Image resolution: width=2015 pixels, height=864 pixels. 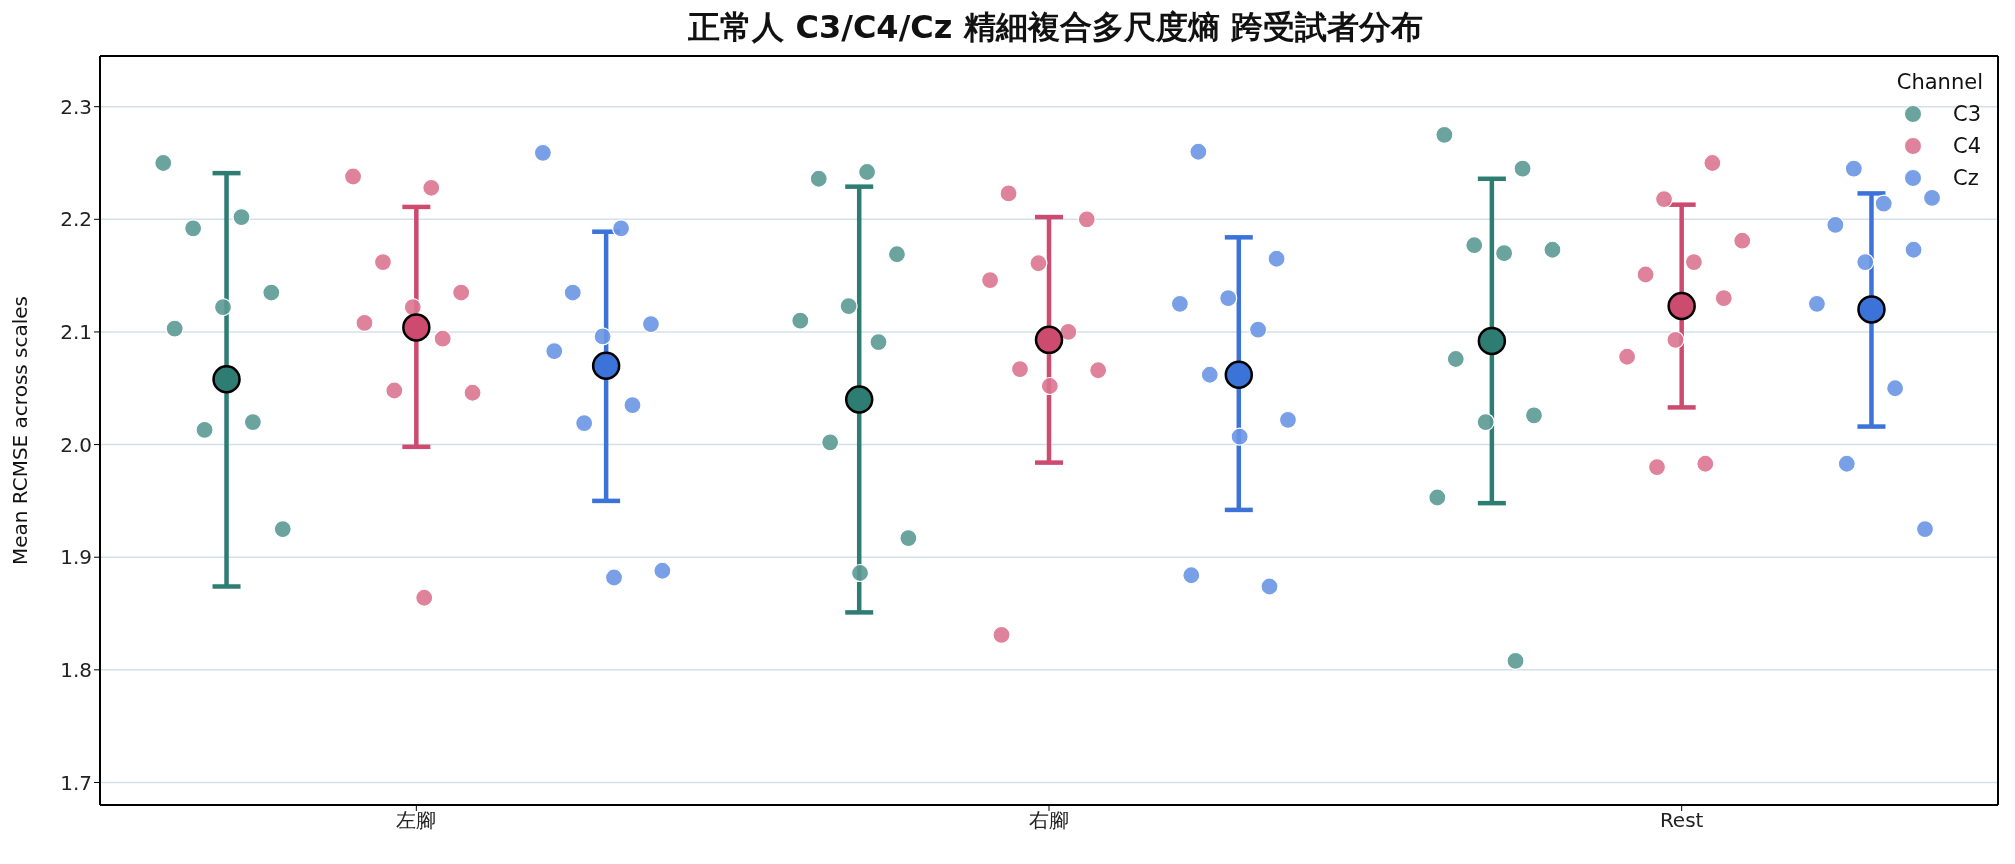 What do you see at coordinates (1681, 820) in the screenshot?
I see `x-tick-label: Rest` at bounding box center [1681, 820].